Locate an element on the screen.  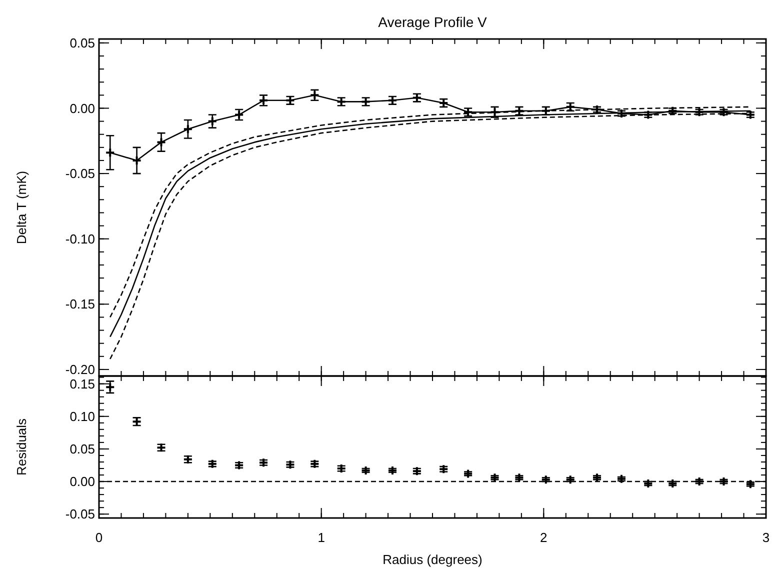
y-axis-title: Delta T (mK) is located at coordinates (21, 207).